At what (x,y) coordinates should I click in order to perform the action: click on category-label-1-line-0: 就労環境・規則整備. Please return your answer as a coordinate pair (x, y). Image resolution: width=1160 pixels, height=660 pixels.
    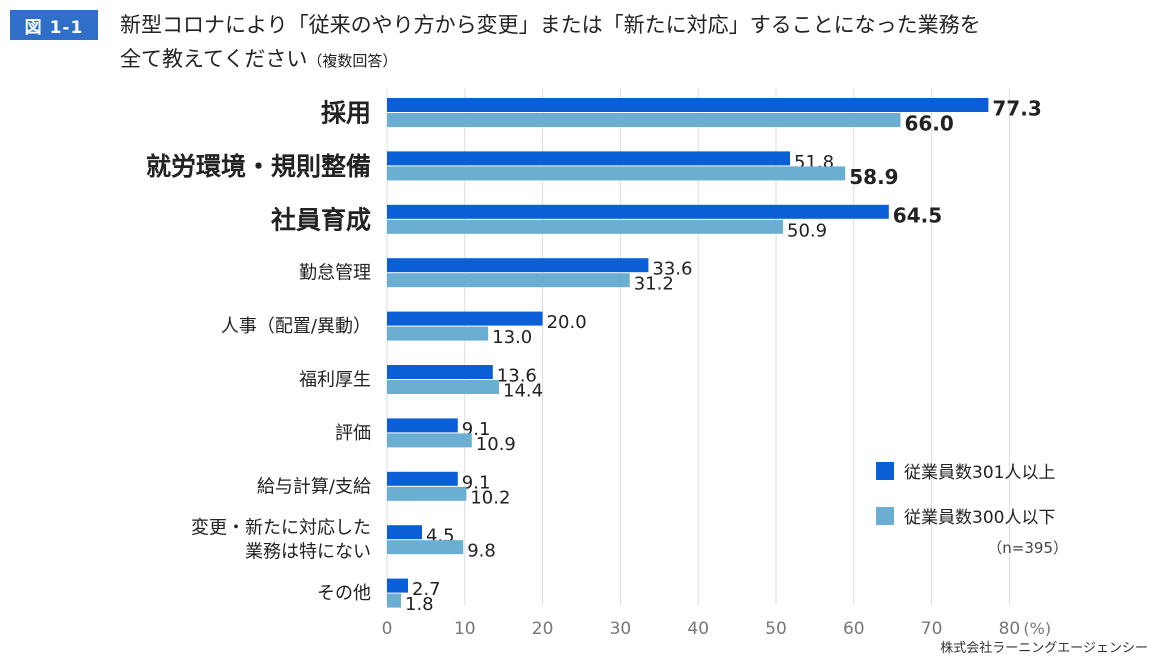
    Looking at the image, I should click on (258, 166).